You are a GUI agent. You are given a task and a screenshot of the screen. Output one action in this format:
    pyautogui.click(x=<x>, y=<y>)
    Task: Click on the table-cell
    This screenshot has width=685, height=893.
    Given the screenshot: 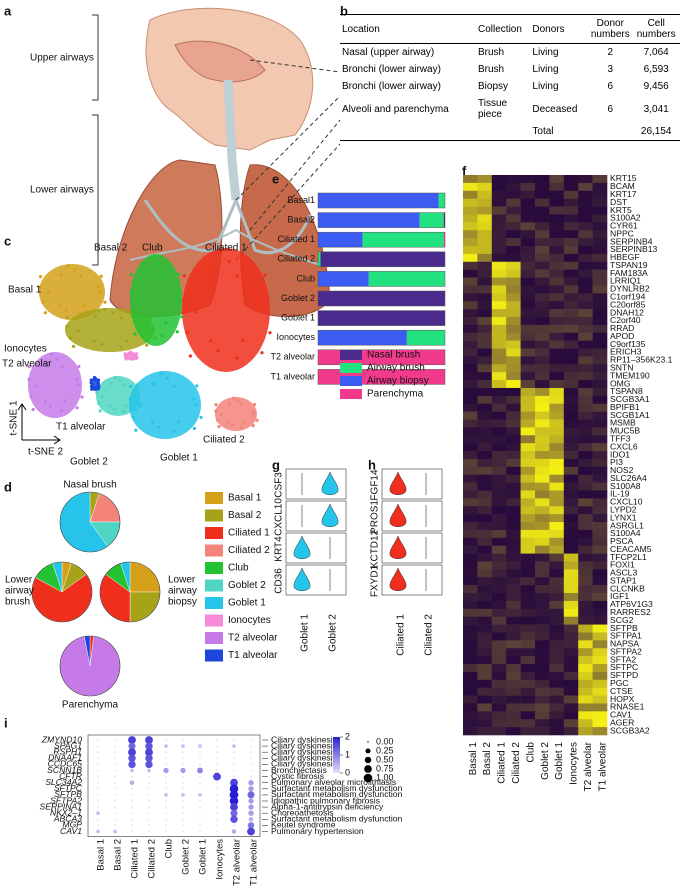 What is the action you would take?
    pyautogui.click(x=408, y=132)
    